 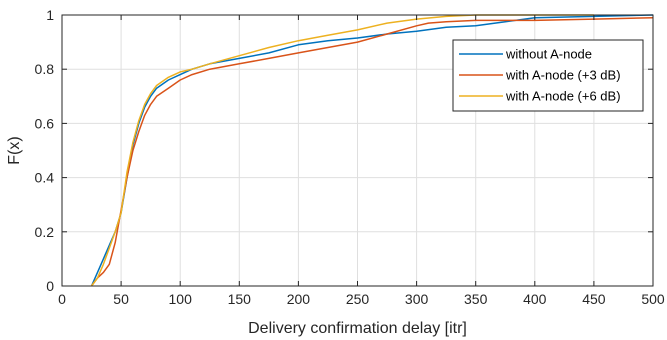 What do you see at coordinates (45, 232) in the screenshot?
I see `y-tick-label: 0.2` at bounding box center [45, 232].